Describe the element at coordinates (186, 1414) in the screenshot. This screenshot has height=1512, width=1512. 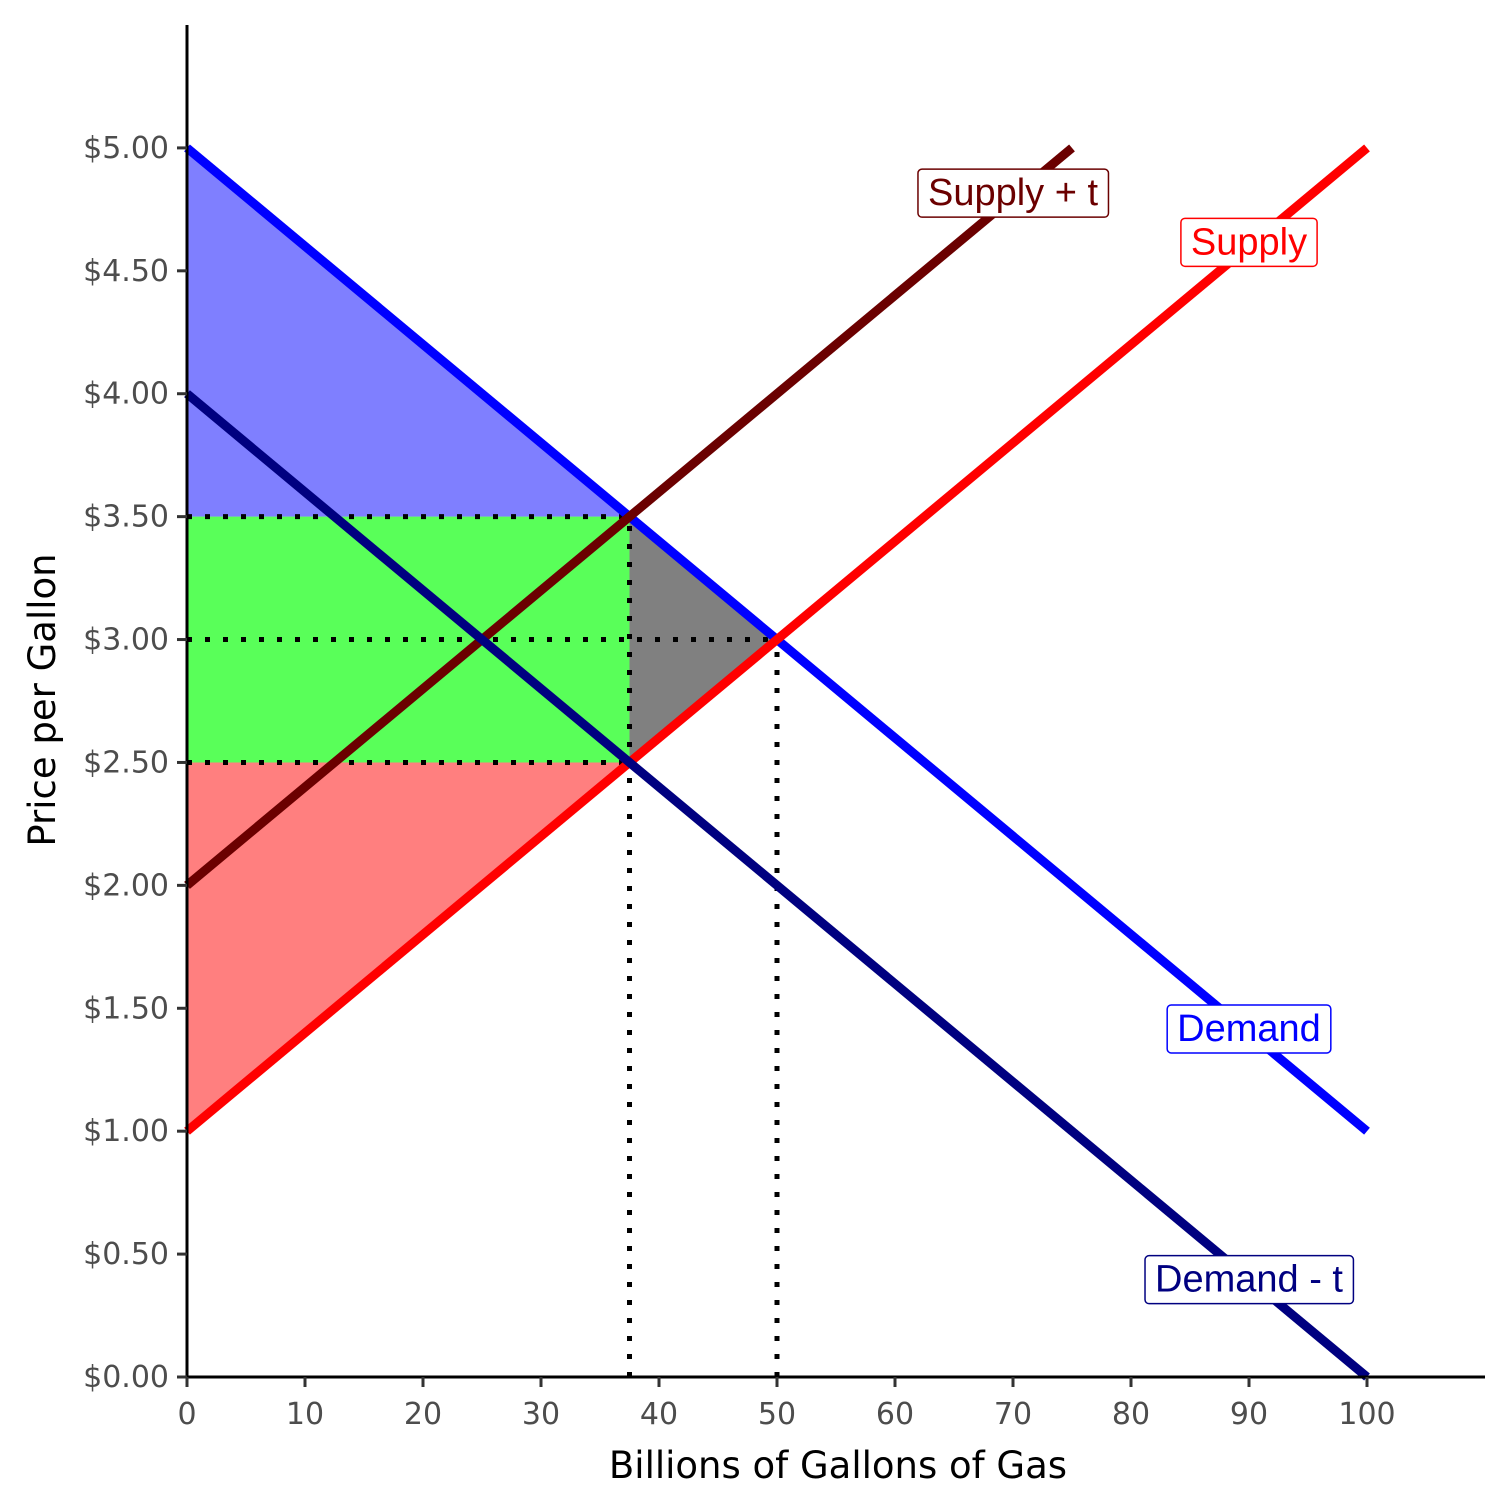
I see `x-tick-label: 0` at that location.